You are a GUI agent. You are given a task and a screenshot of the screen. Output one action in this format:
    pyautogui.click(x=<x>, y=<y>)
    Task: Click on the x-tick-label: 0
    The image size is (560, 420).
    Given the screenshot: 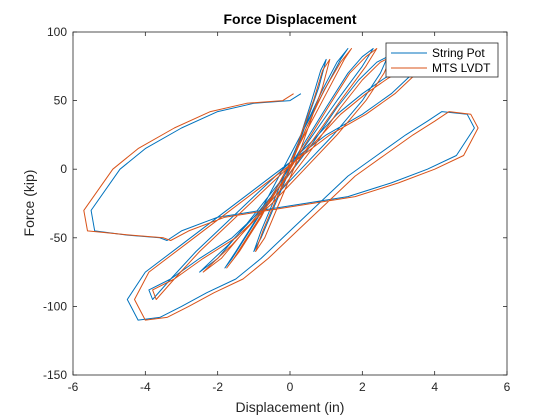 What is the action you would take?
    pyautogui.click(x=290, y=387)
    